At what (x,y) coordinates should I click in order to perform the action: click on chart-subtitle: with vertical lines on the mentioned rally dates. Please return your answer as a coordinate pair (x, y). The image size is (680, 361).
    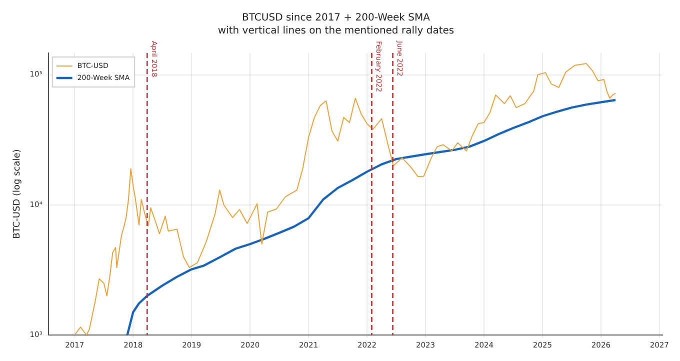
    Looking at the image, I should click on (336, 31).